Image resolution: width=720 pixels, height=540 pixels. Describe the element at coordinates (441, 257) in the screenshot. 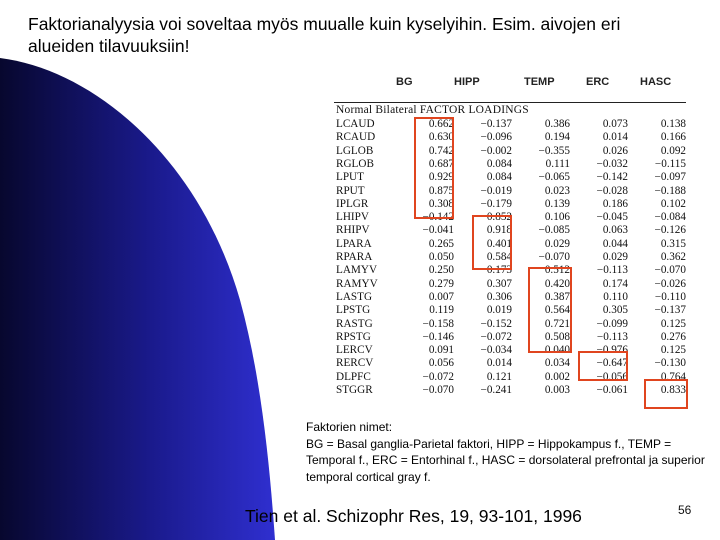

I see `loading-cell: 0.050` at that location.